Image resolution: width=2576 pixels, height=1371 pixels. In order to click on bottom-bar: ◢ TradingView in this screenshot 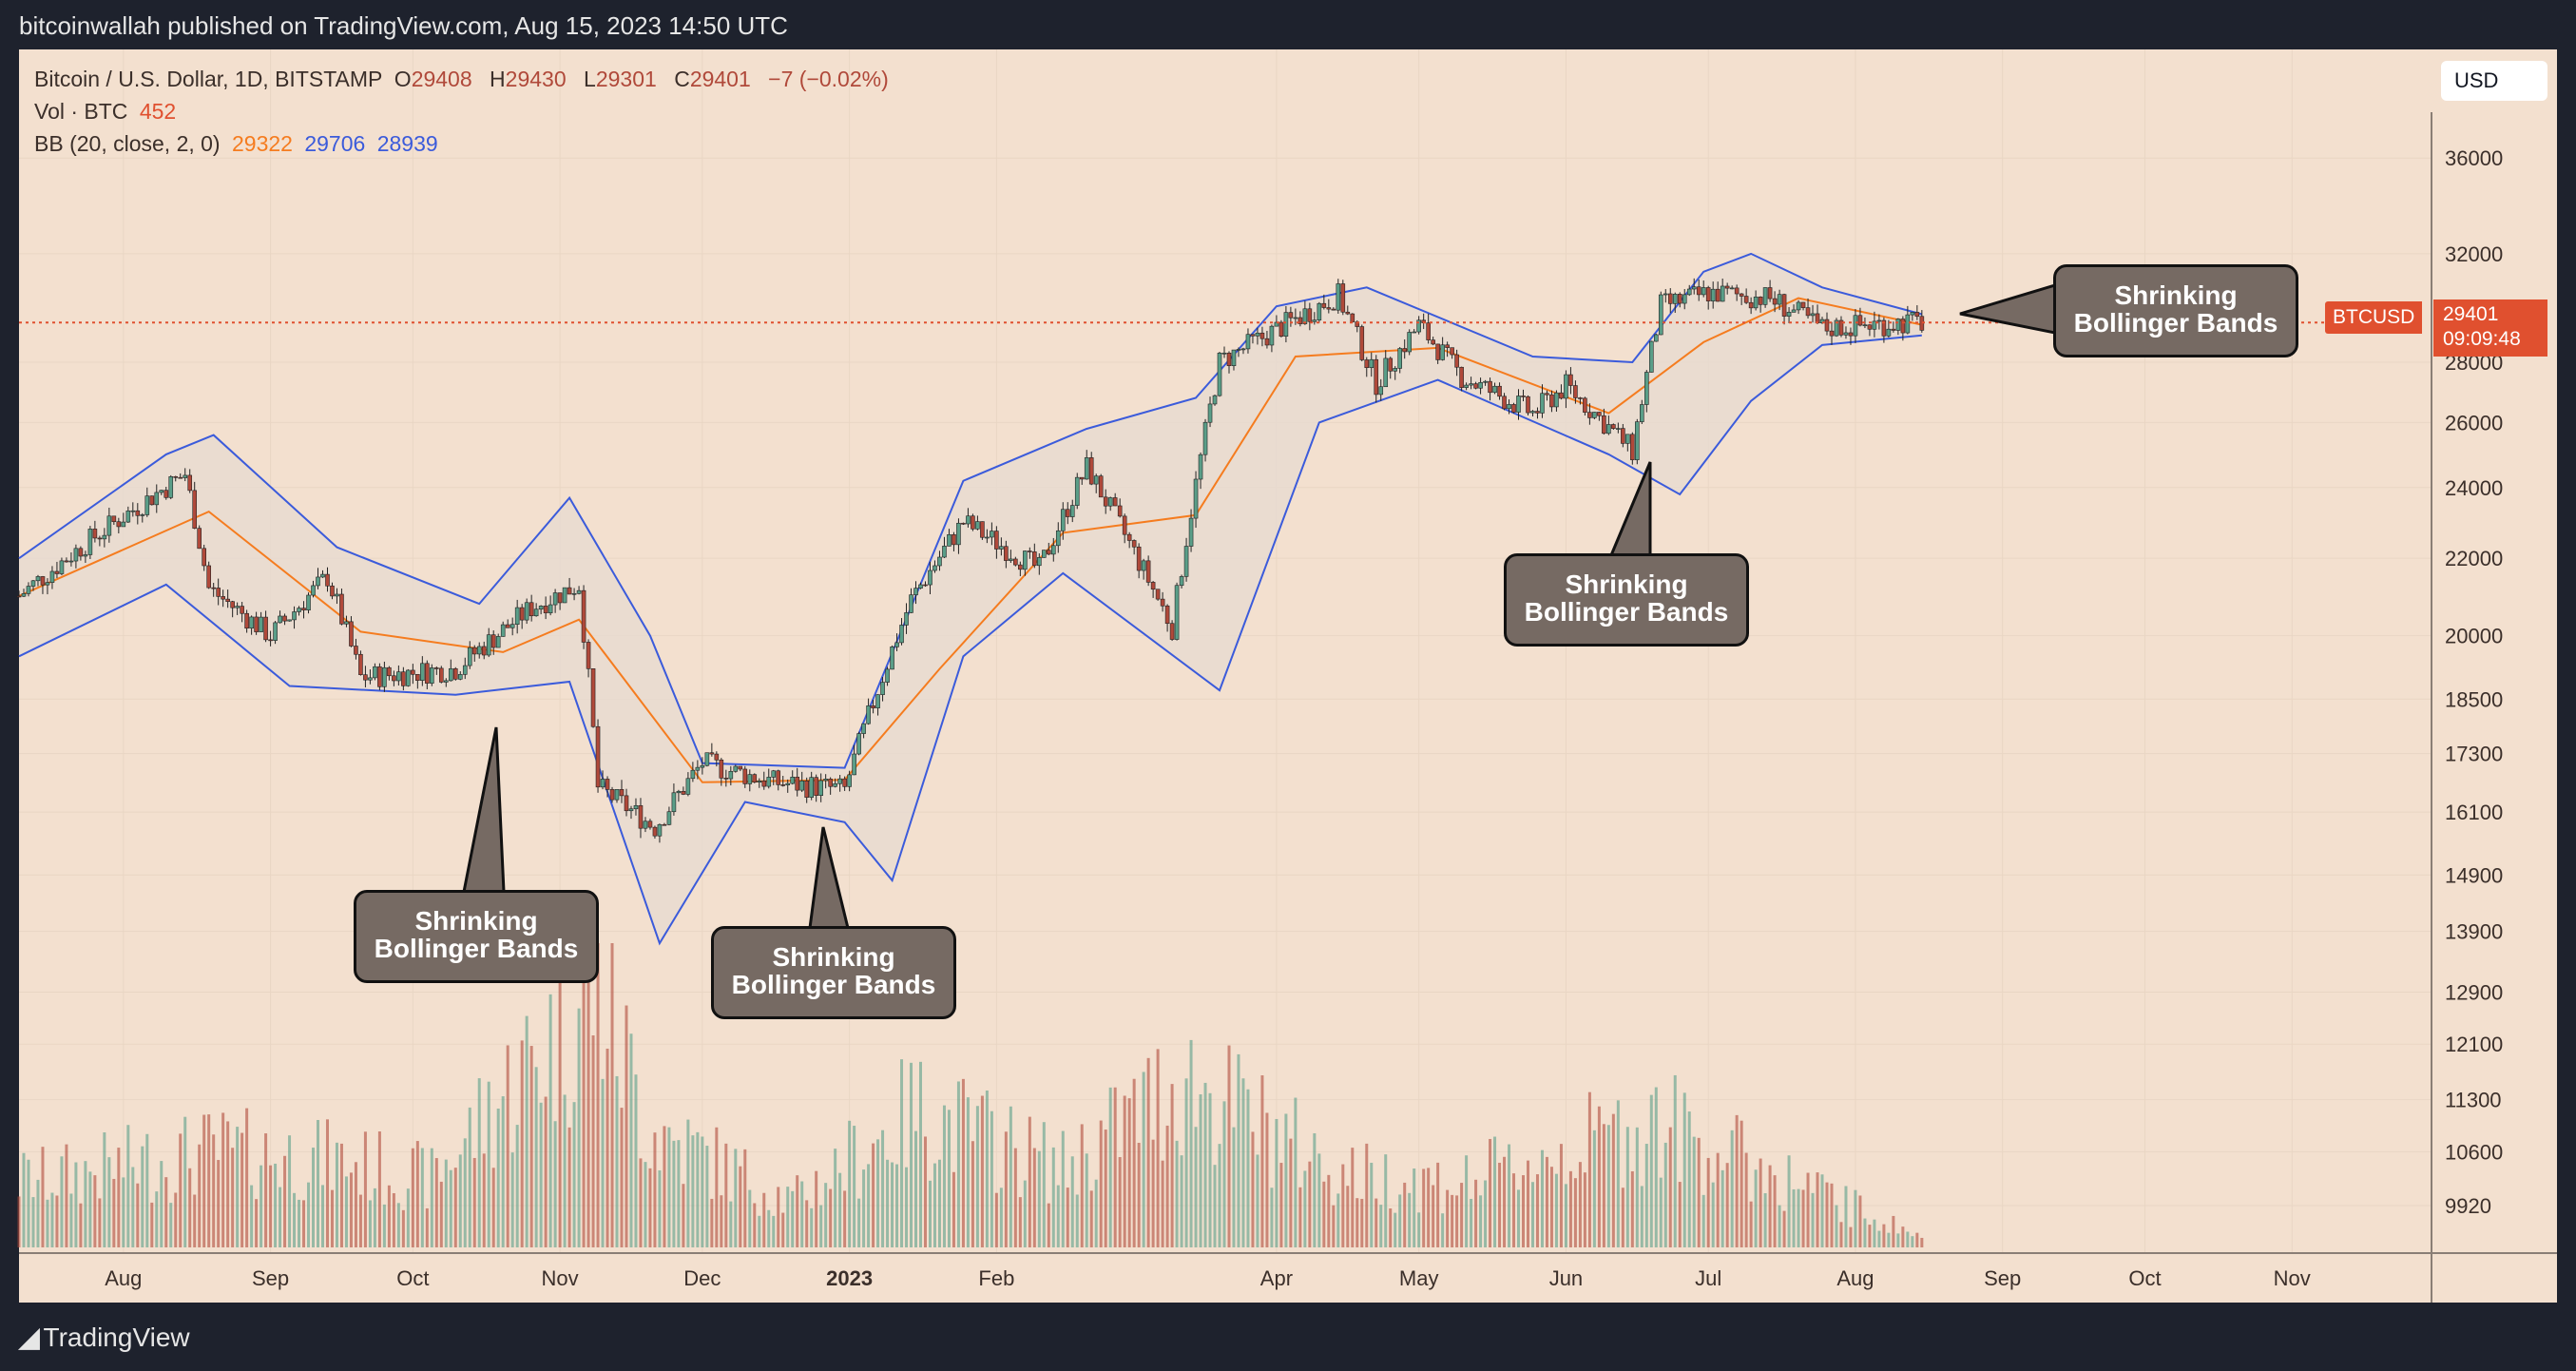, I will do `click(1288, 1337)`.